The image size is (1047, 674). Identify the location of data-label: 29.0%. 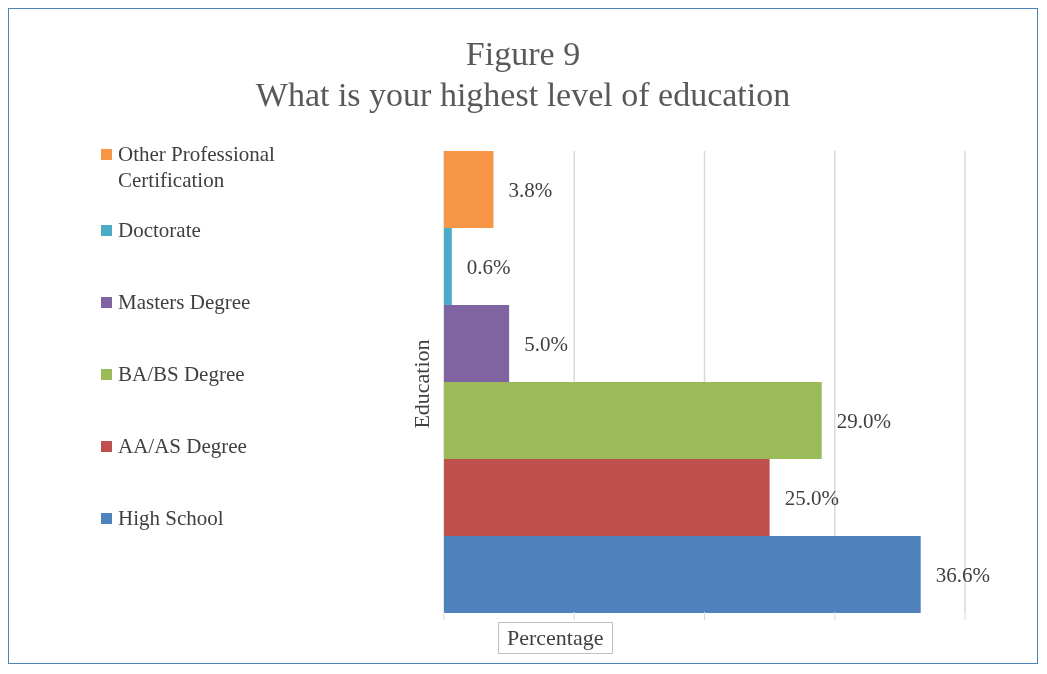
(863, 420).